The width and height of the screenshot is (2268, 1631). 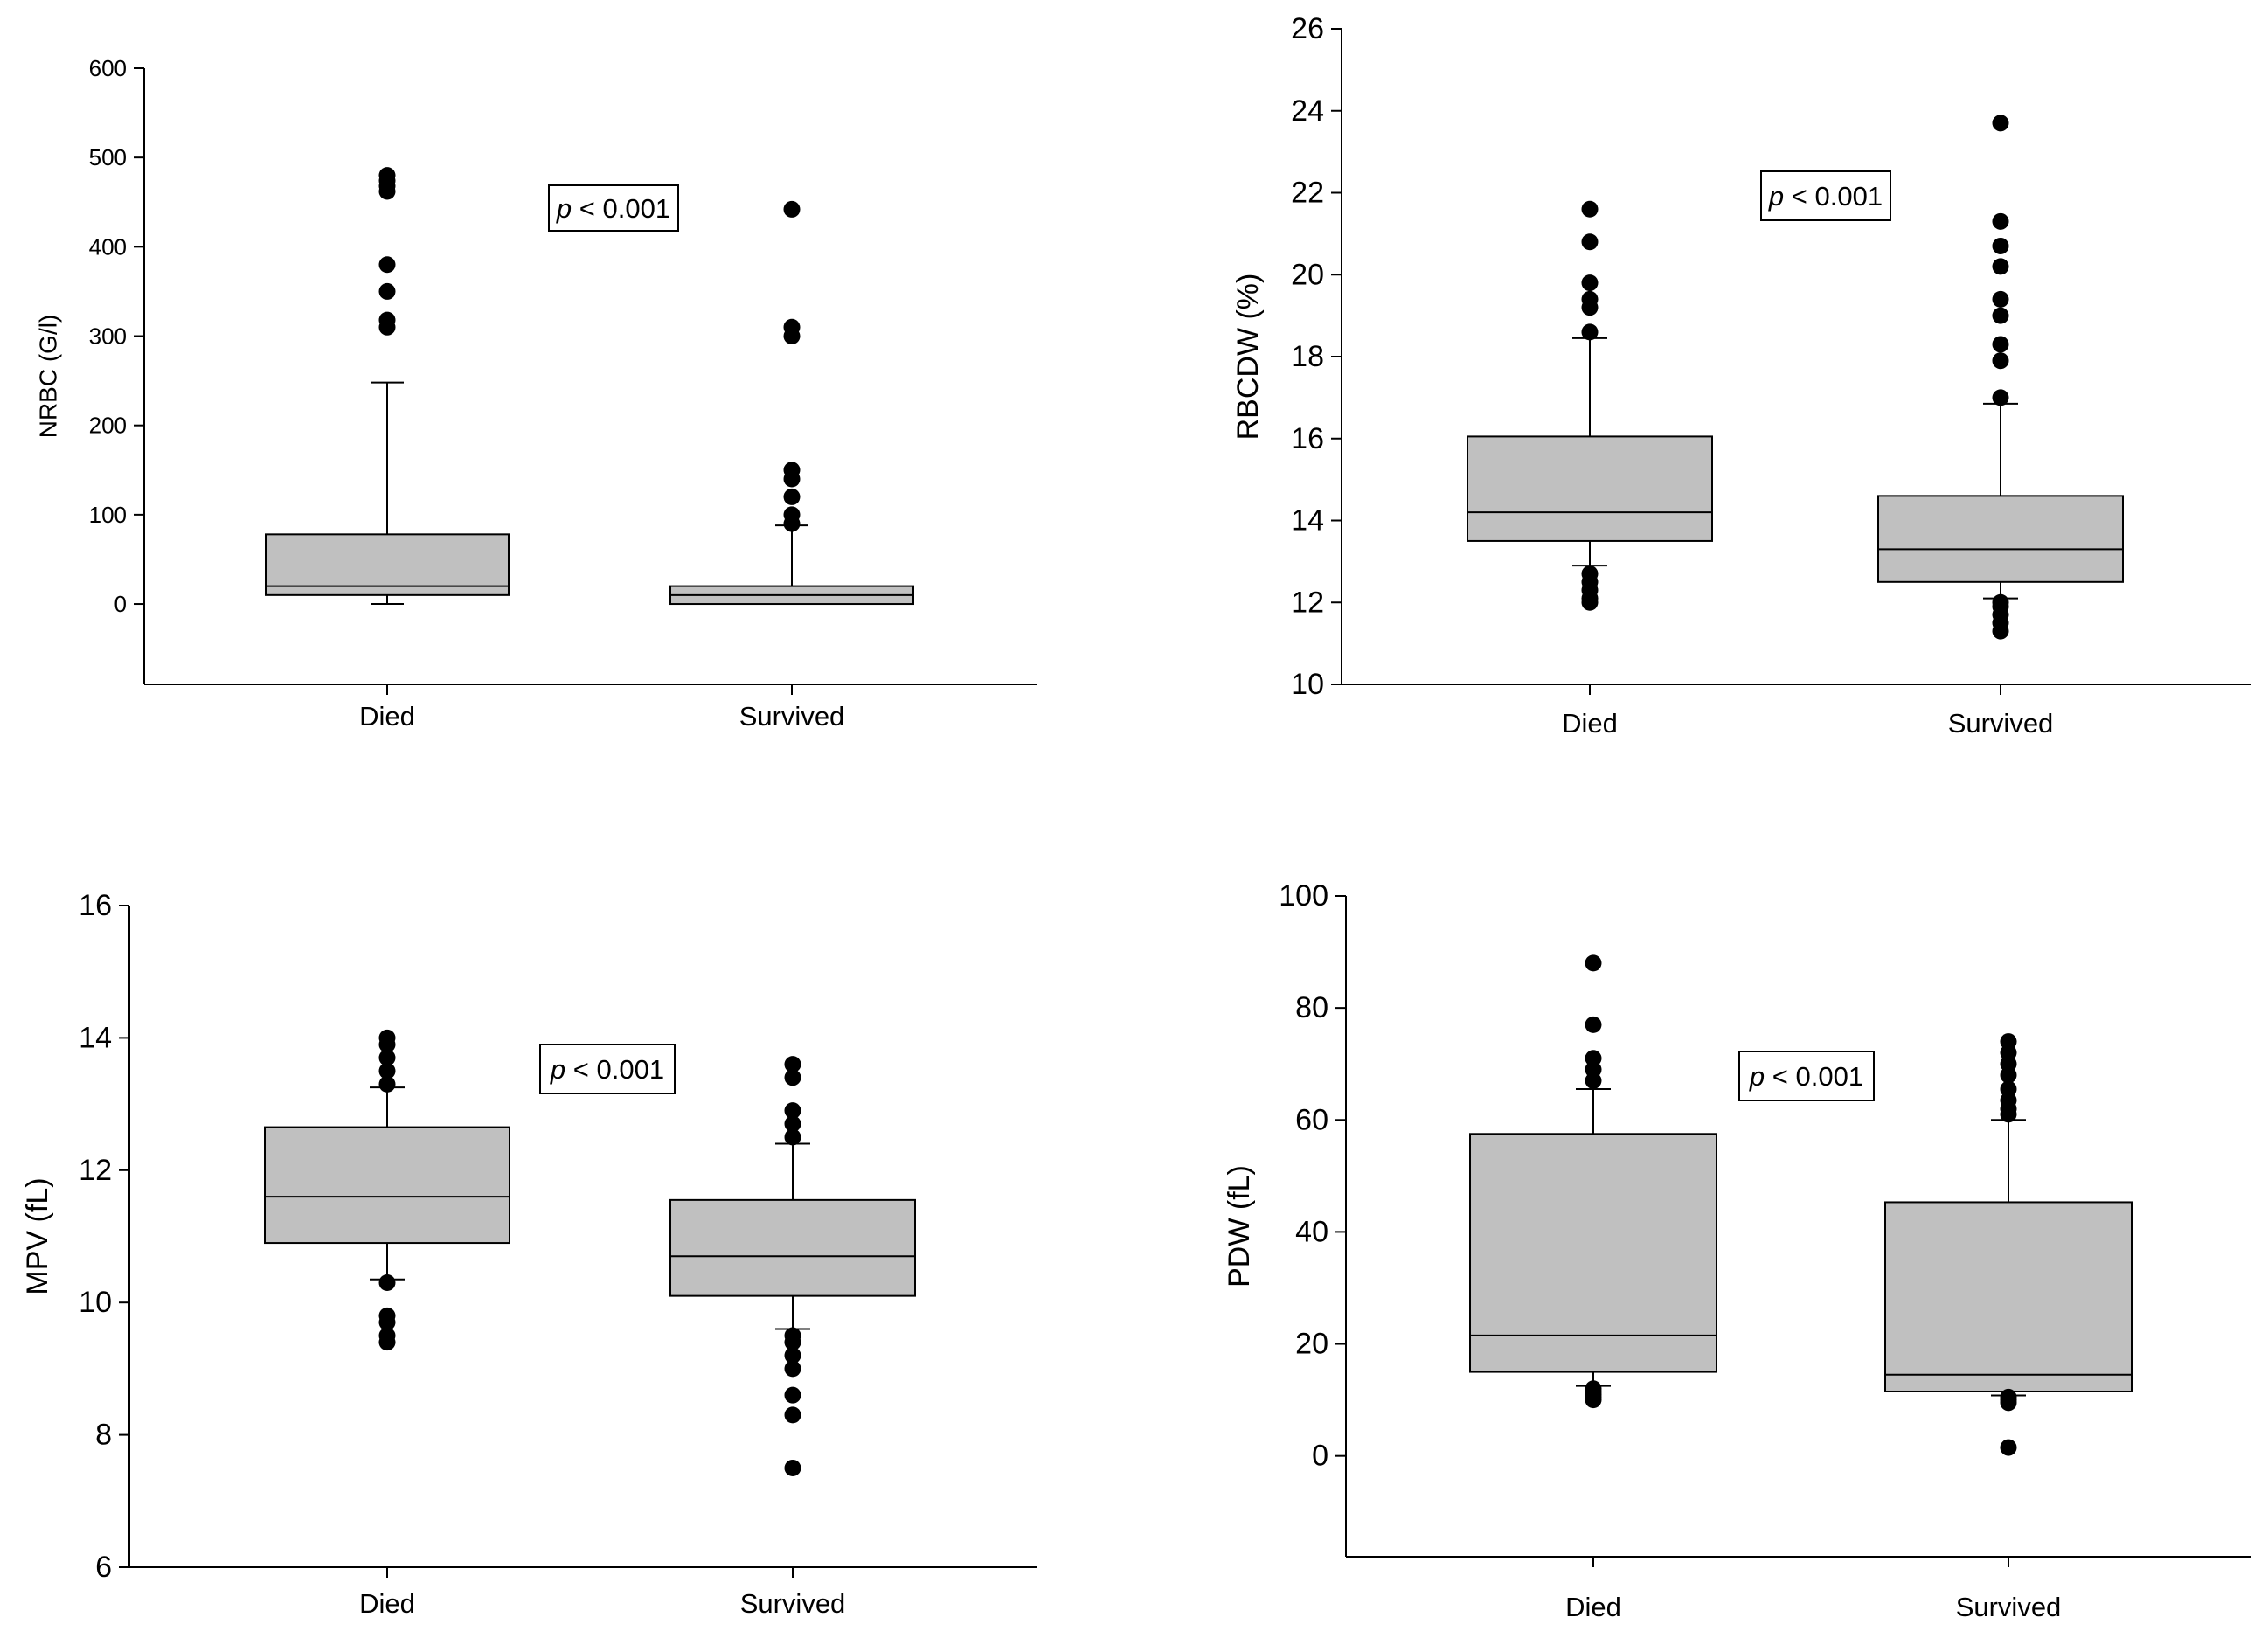 What do you see at coordinates (103, 1567) in the screenshot?
I see `y-tick-label: 6` at bounding box center [103, 1567].